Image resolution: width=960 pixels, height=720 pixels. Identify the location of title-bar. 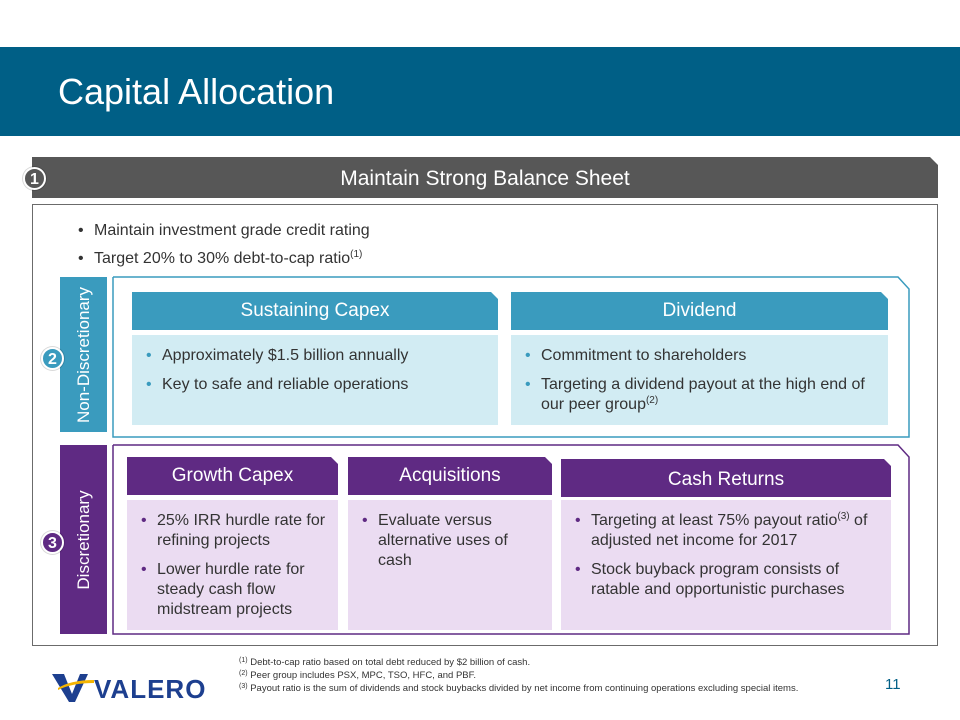
(480, 91).